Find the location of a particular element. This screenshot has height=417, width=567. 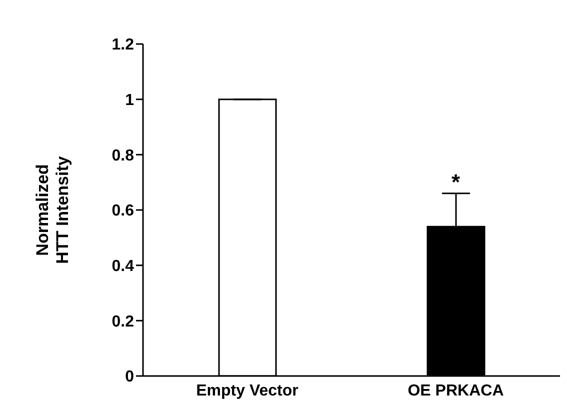

annotation: * is located at coordinates (455, 181).